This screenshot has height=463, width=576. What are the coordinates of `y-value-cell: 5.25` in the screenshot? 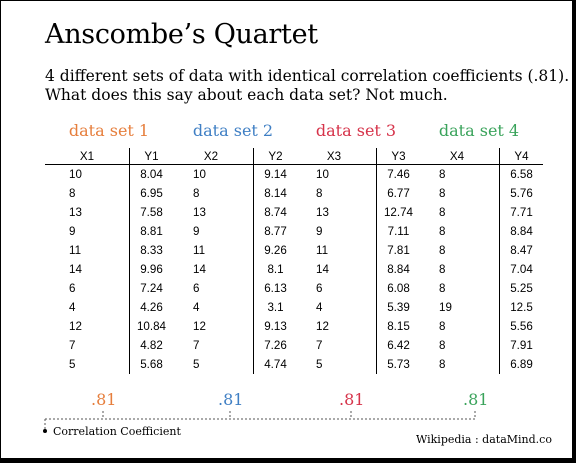 It's located at (521, 288).